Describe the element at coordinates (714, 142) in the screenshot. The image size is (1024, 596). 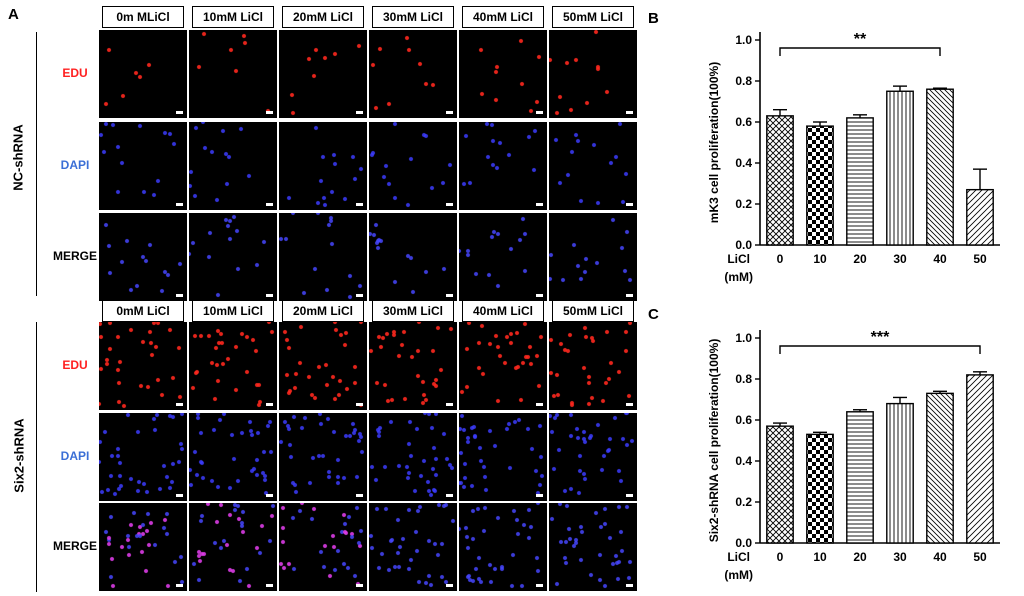
I see `y-axis-title: mK3 cell proliferation(100%)` at that location.